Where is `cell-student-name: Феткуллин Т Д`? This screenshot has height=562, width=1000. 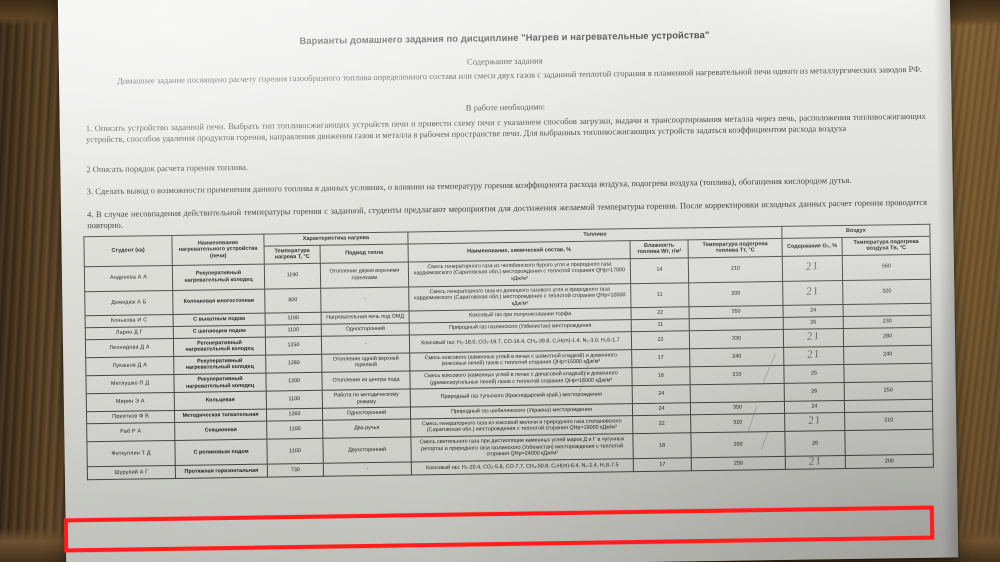
cell-student-name: Феткуллин Т Д is located at coordinates (131, 453).